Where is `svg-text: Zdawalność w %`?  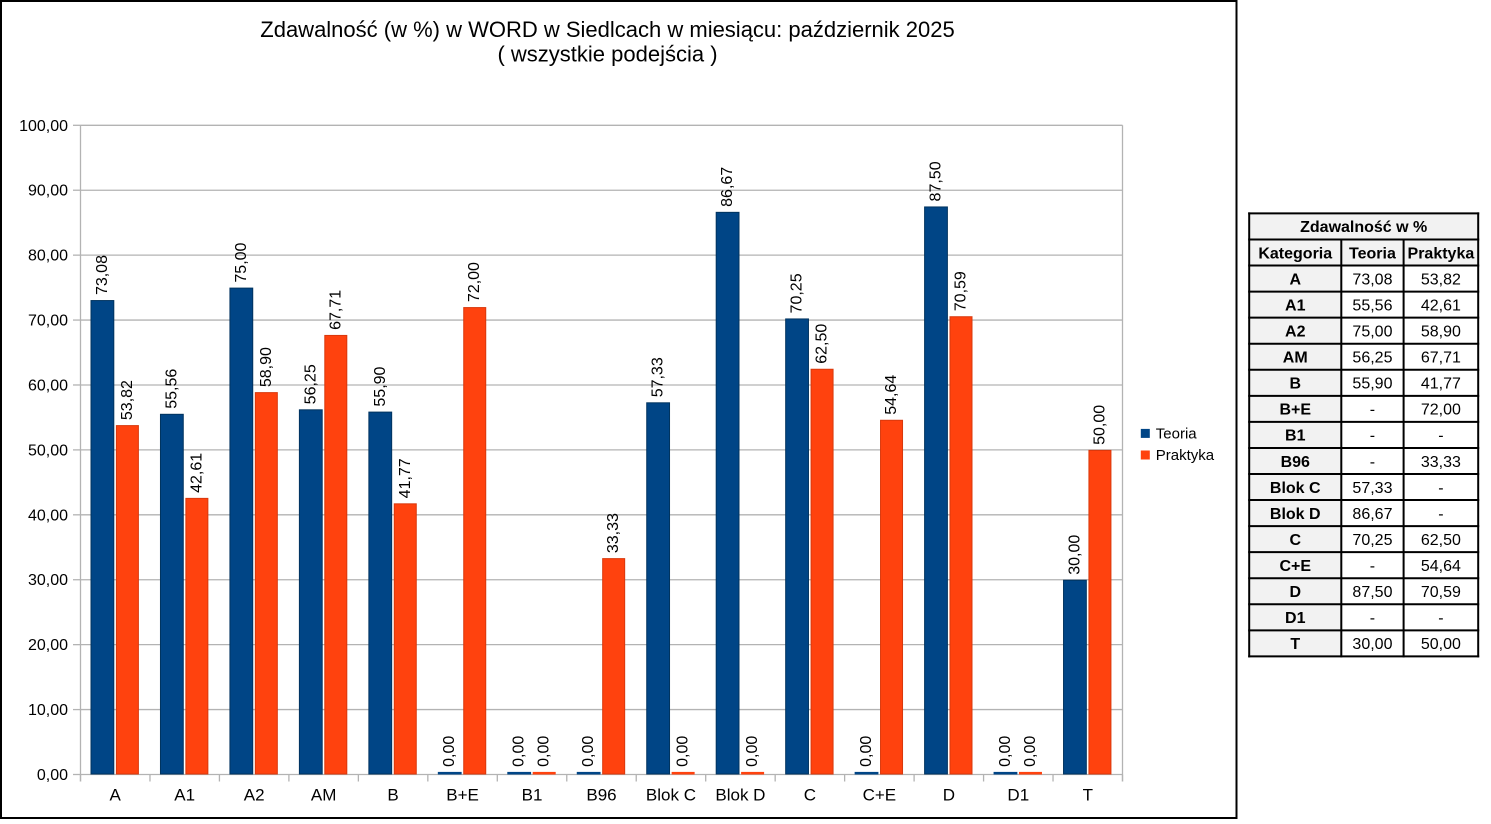 svg-text: Zdawalność w % is located at coordinates (1363, 227).